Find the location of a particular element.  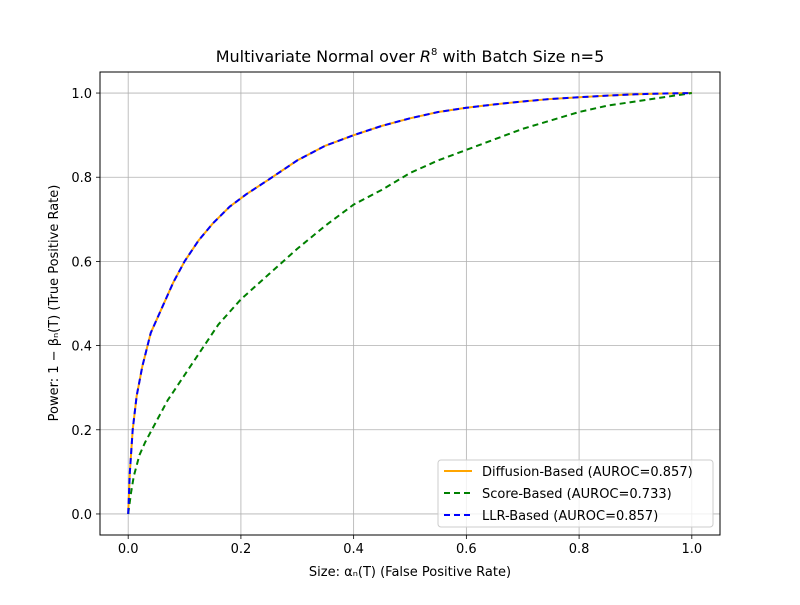

legend-label-1: Diffusion-Based (AUROC=0.857) is located at coordinates (587, 472).